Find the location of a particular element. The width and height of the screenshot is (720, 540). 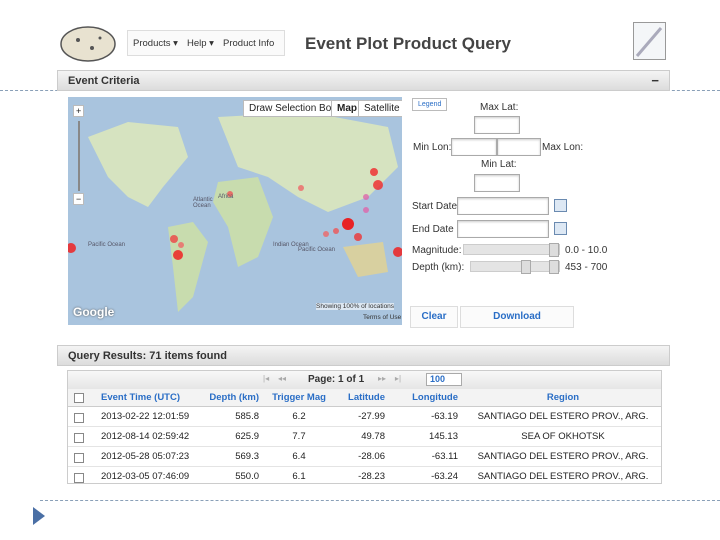

nav-products: Products ▾ is located at coordinates (155, 43).